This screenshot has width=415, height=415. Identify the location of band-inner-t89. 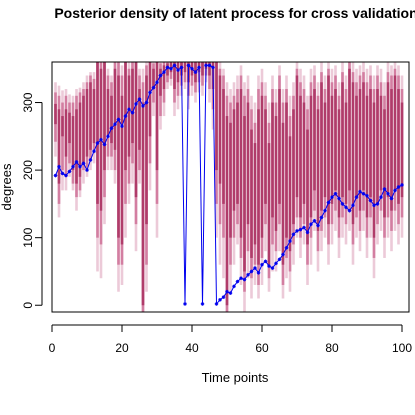
(363, 136).